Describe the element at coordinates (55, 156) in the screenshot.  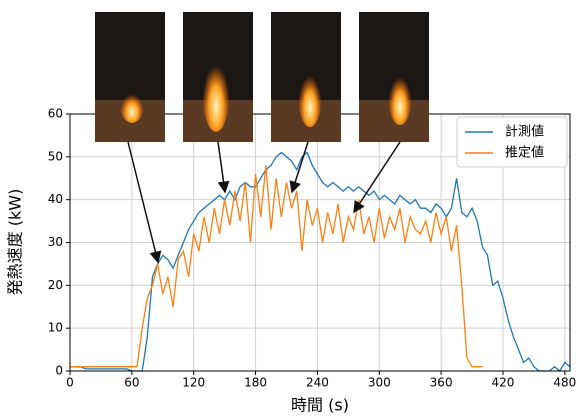
I see `y-tick-label: 50` at that location.